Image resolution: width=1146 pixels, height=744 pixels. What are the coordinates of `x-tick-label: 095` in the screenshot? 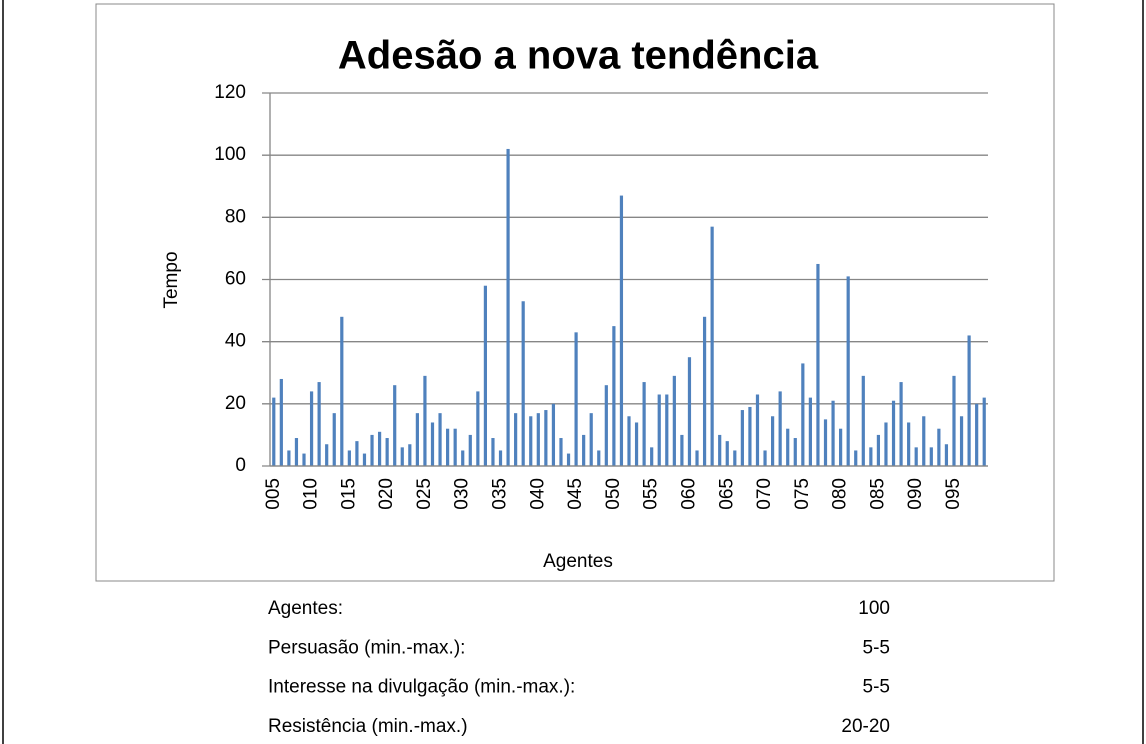 It's located at (953, 494).